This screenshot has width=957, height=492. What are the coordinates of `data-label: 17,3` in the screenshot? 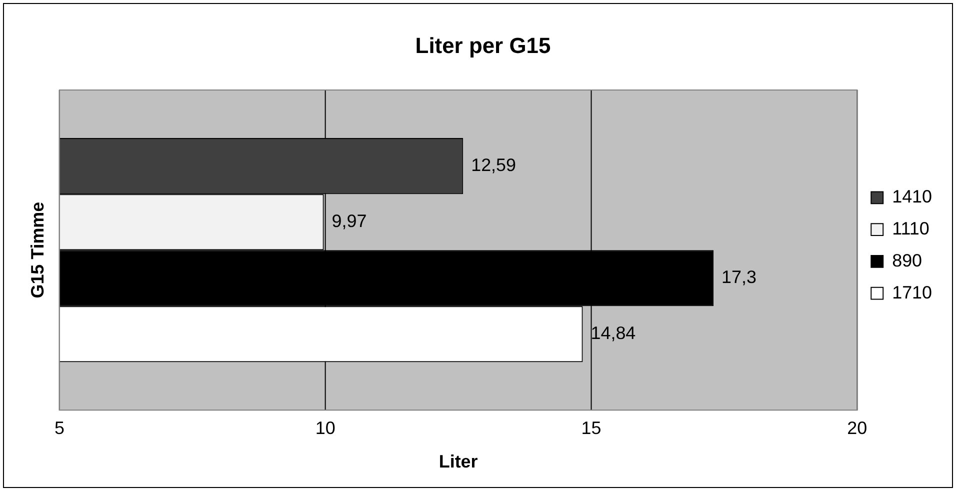 It's located at (739, 277).